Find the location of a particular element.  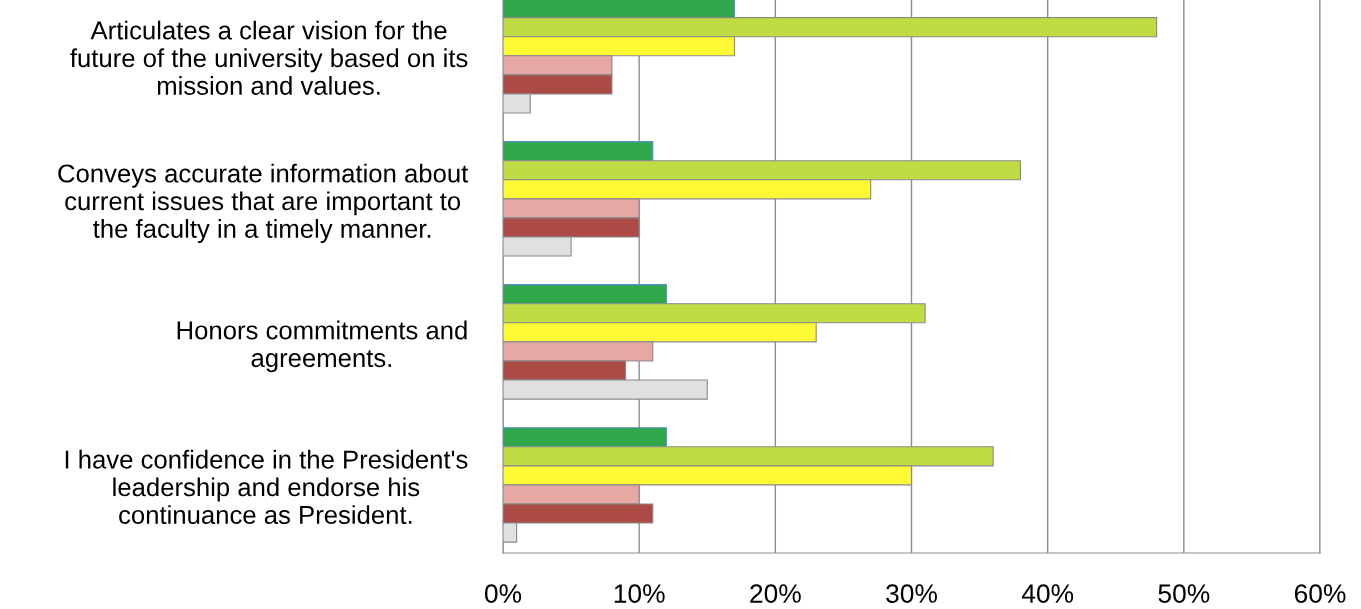

x-tick-label: 30% is located at coordinates (911, 593).